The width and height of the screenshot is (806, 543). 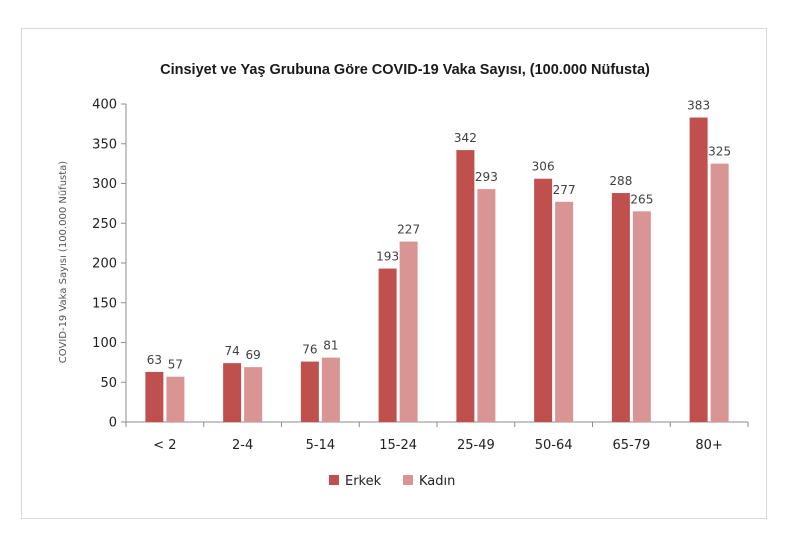 I want to click on y-tick-label: 0, so click(x=113, y=423).